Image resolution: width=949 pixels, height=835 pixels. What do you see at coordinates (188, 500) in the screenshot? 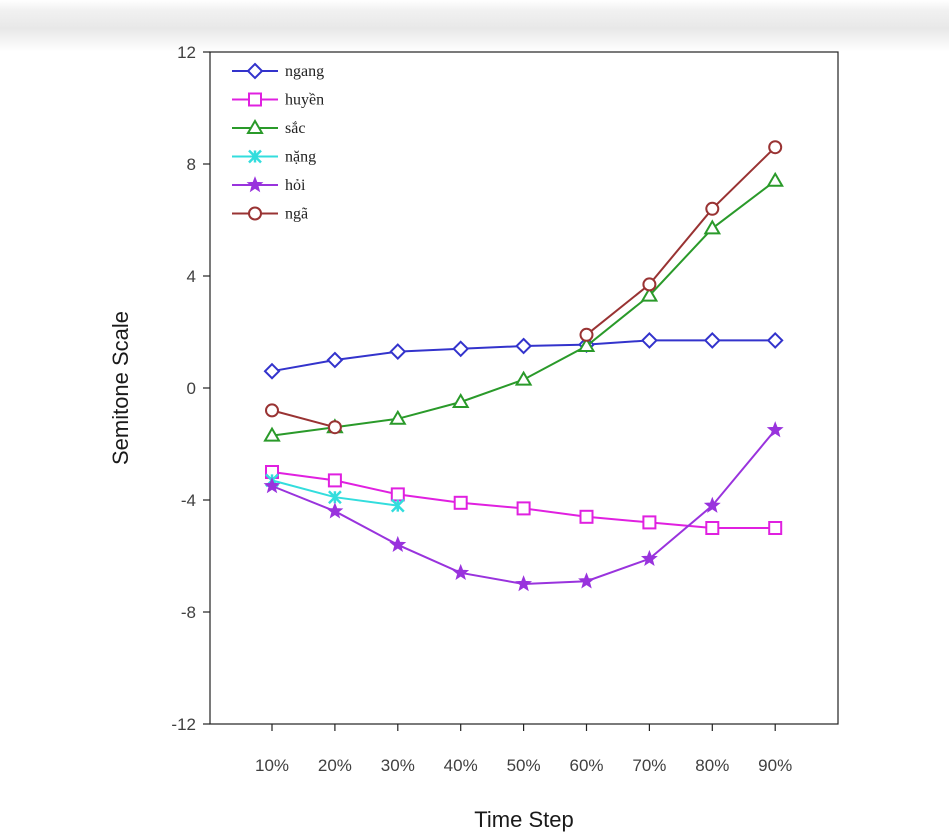
I see `y-tick-label: -4` at bounding box center [188, 500].